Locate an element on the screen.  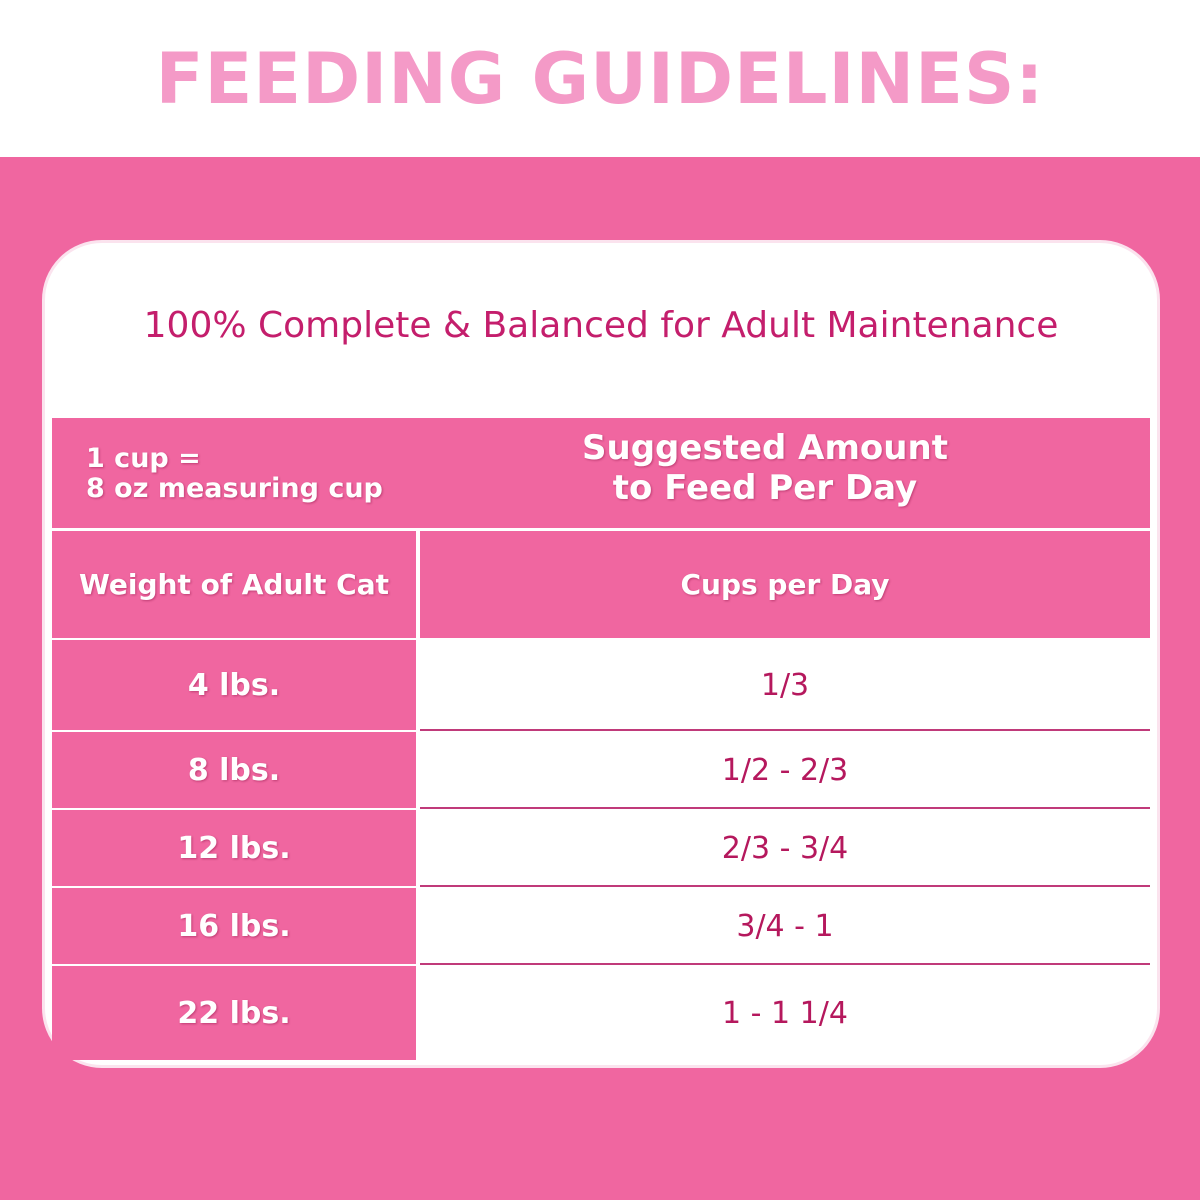
suggested-line2: to Feed Per Day is located at coordinates (765, 488).